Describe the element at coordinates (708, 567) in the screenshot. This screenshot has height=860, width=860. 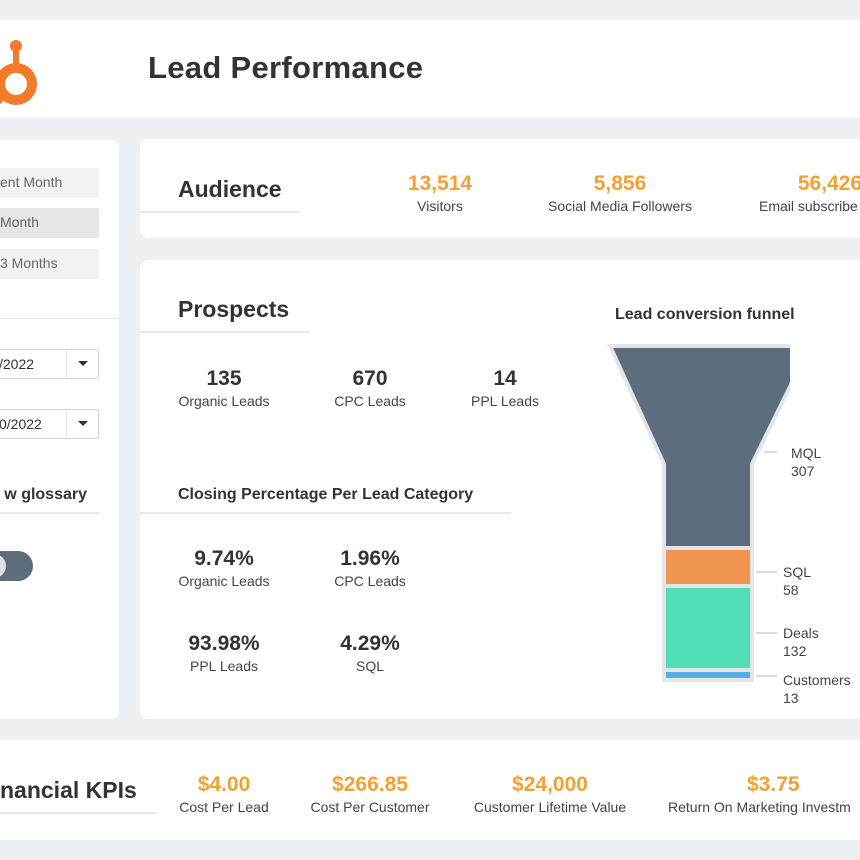
I see `funnel-stage-sql` at that location.